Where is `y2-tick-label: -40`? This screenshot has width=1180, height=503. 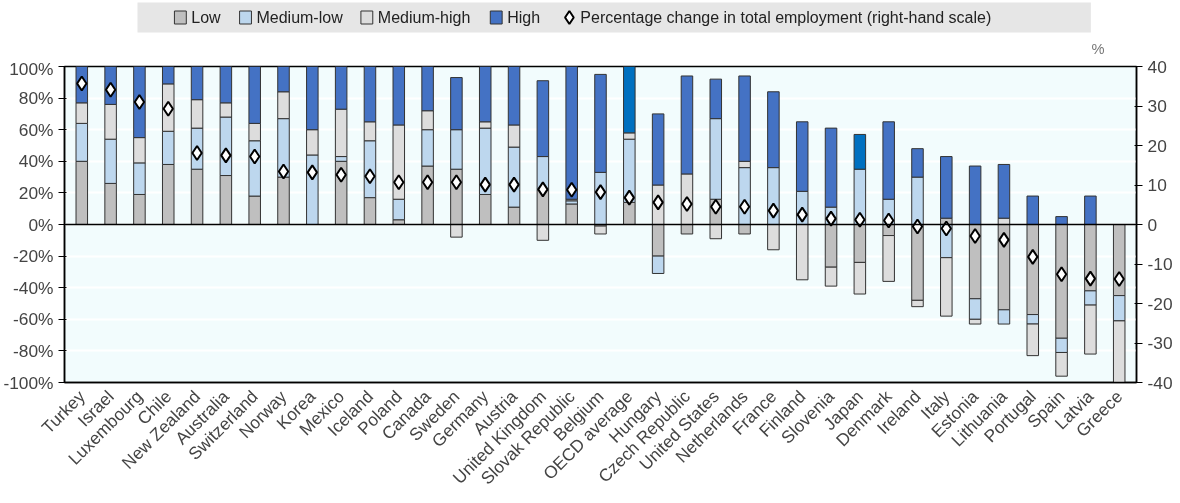
y2-tick-label: -40 is located at coordinates (1160, 382).